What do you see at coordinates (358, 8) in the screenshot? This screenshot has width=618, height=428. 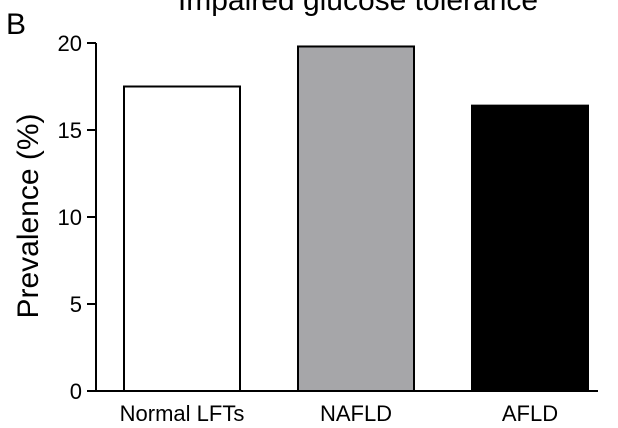 I see `chart-title: Impaired glucose tolerance` at bounding box center [358, 8].